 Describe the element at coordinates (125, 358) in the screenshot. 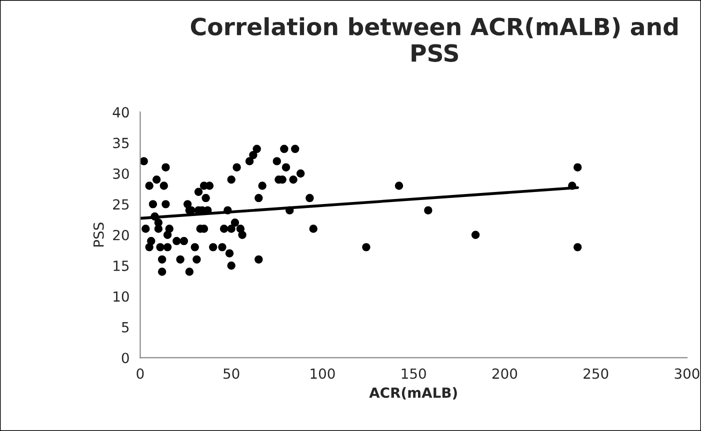

I see `y-tick-label: 0` at that location.